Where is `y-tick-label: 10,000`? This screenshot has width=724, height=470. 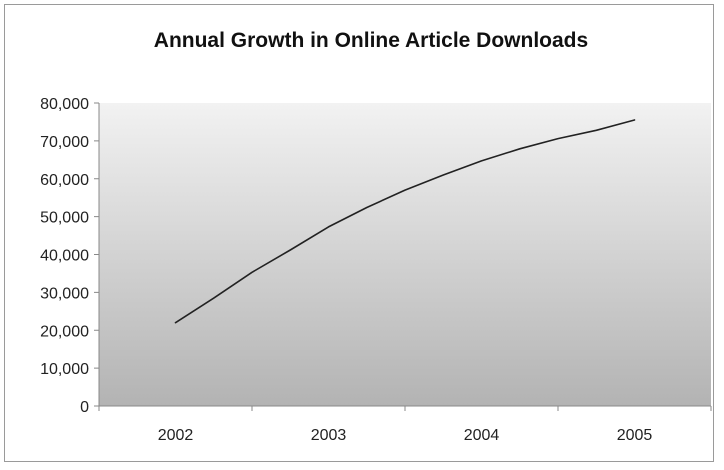 y-tick-label: 10,000 is located at coordinates (64, 369).